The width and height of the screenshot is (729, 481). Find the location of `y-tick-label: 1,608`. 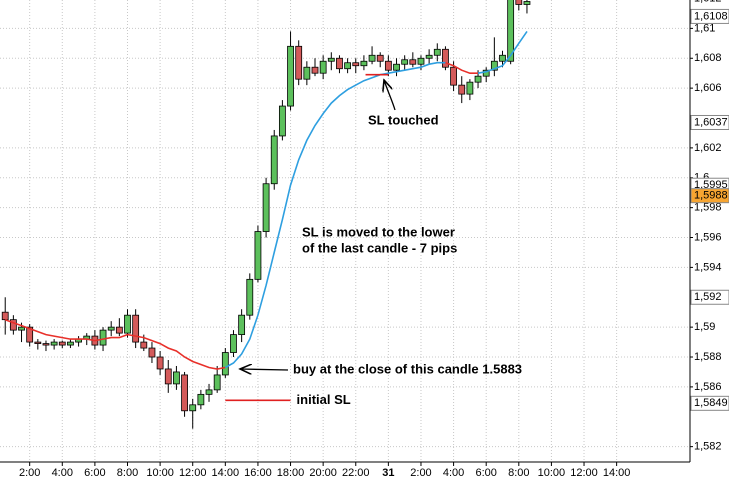

y-tick-label: 1,608 is located at coordinates (708, 58).